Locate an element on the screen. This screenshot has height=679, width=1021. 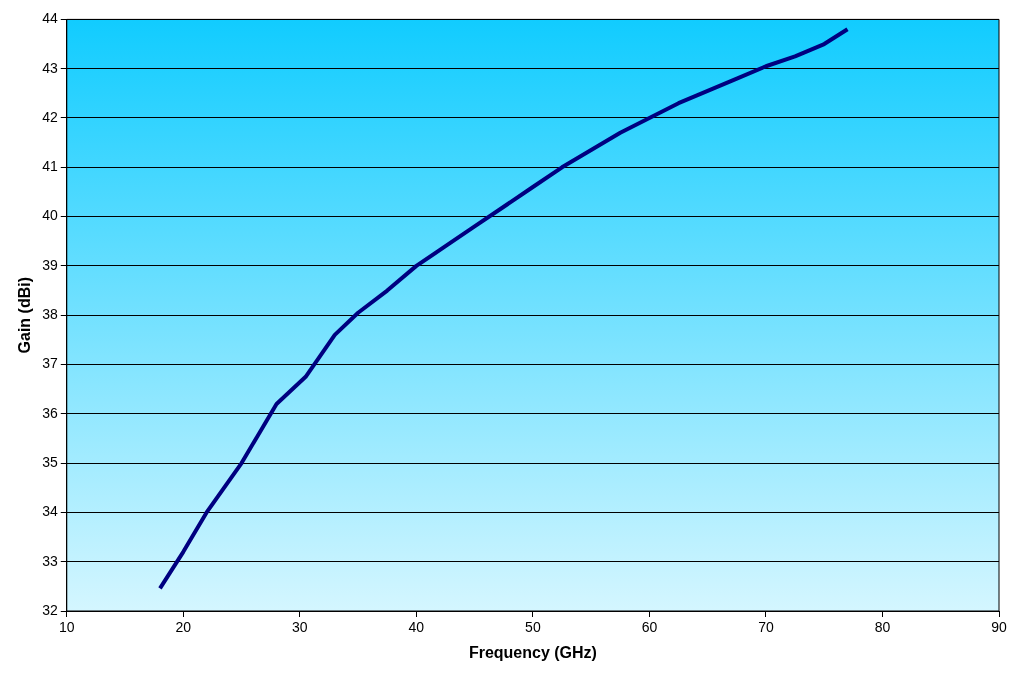
x-tick-label: 20 is located at coordinates (183, 627).